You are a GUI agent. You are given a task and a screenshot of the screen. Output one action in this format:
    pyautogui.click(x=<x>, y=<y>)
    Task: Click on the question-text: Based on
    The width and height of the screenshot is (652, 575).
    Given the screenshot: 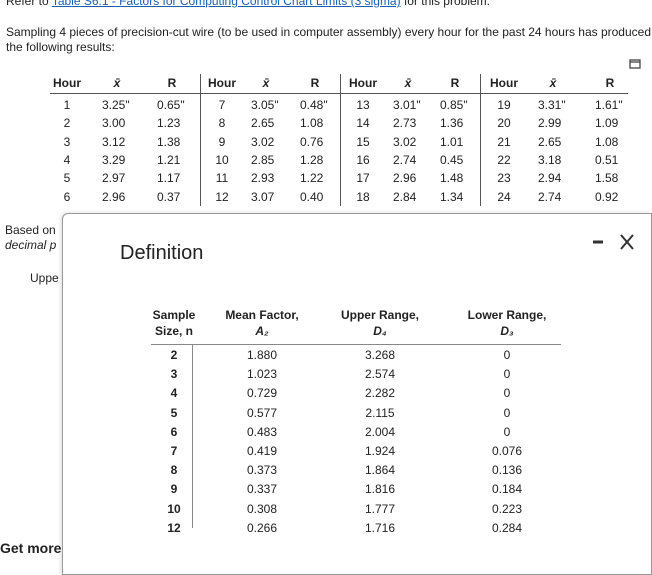 What is the action you would take?
    pyautogui.click(x=30, y=230)
    